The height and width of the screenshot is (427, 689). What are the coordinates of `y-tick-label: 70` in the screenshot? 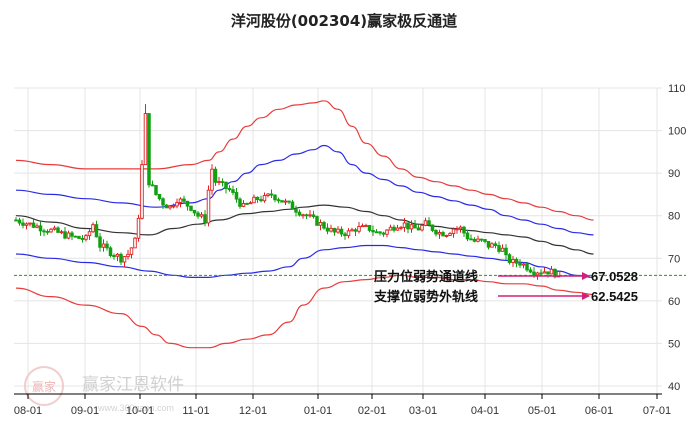 It's located at (674, 259).